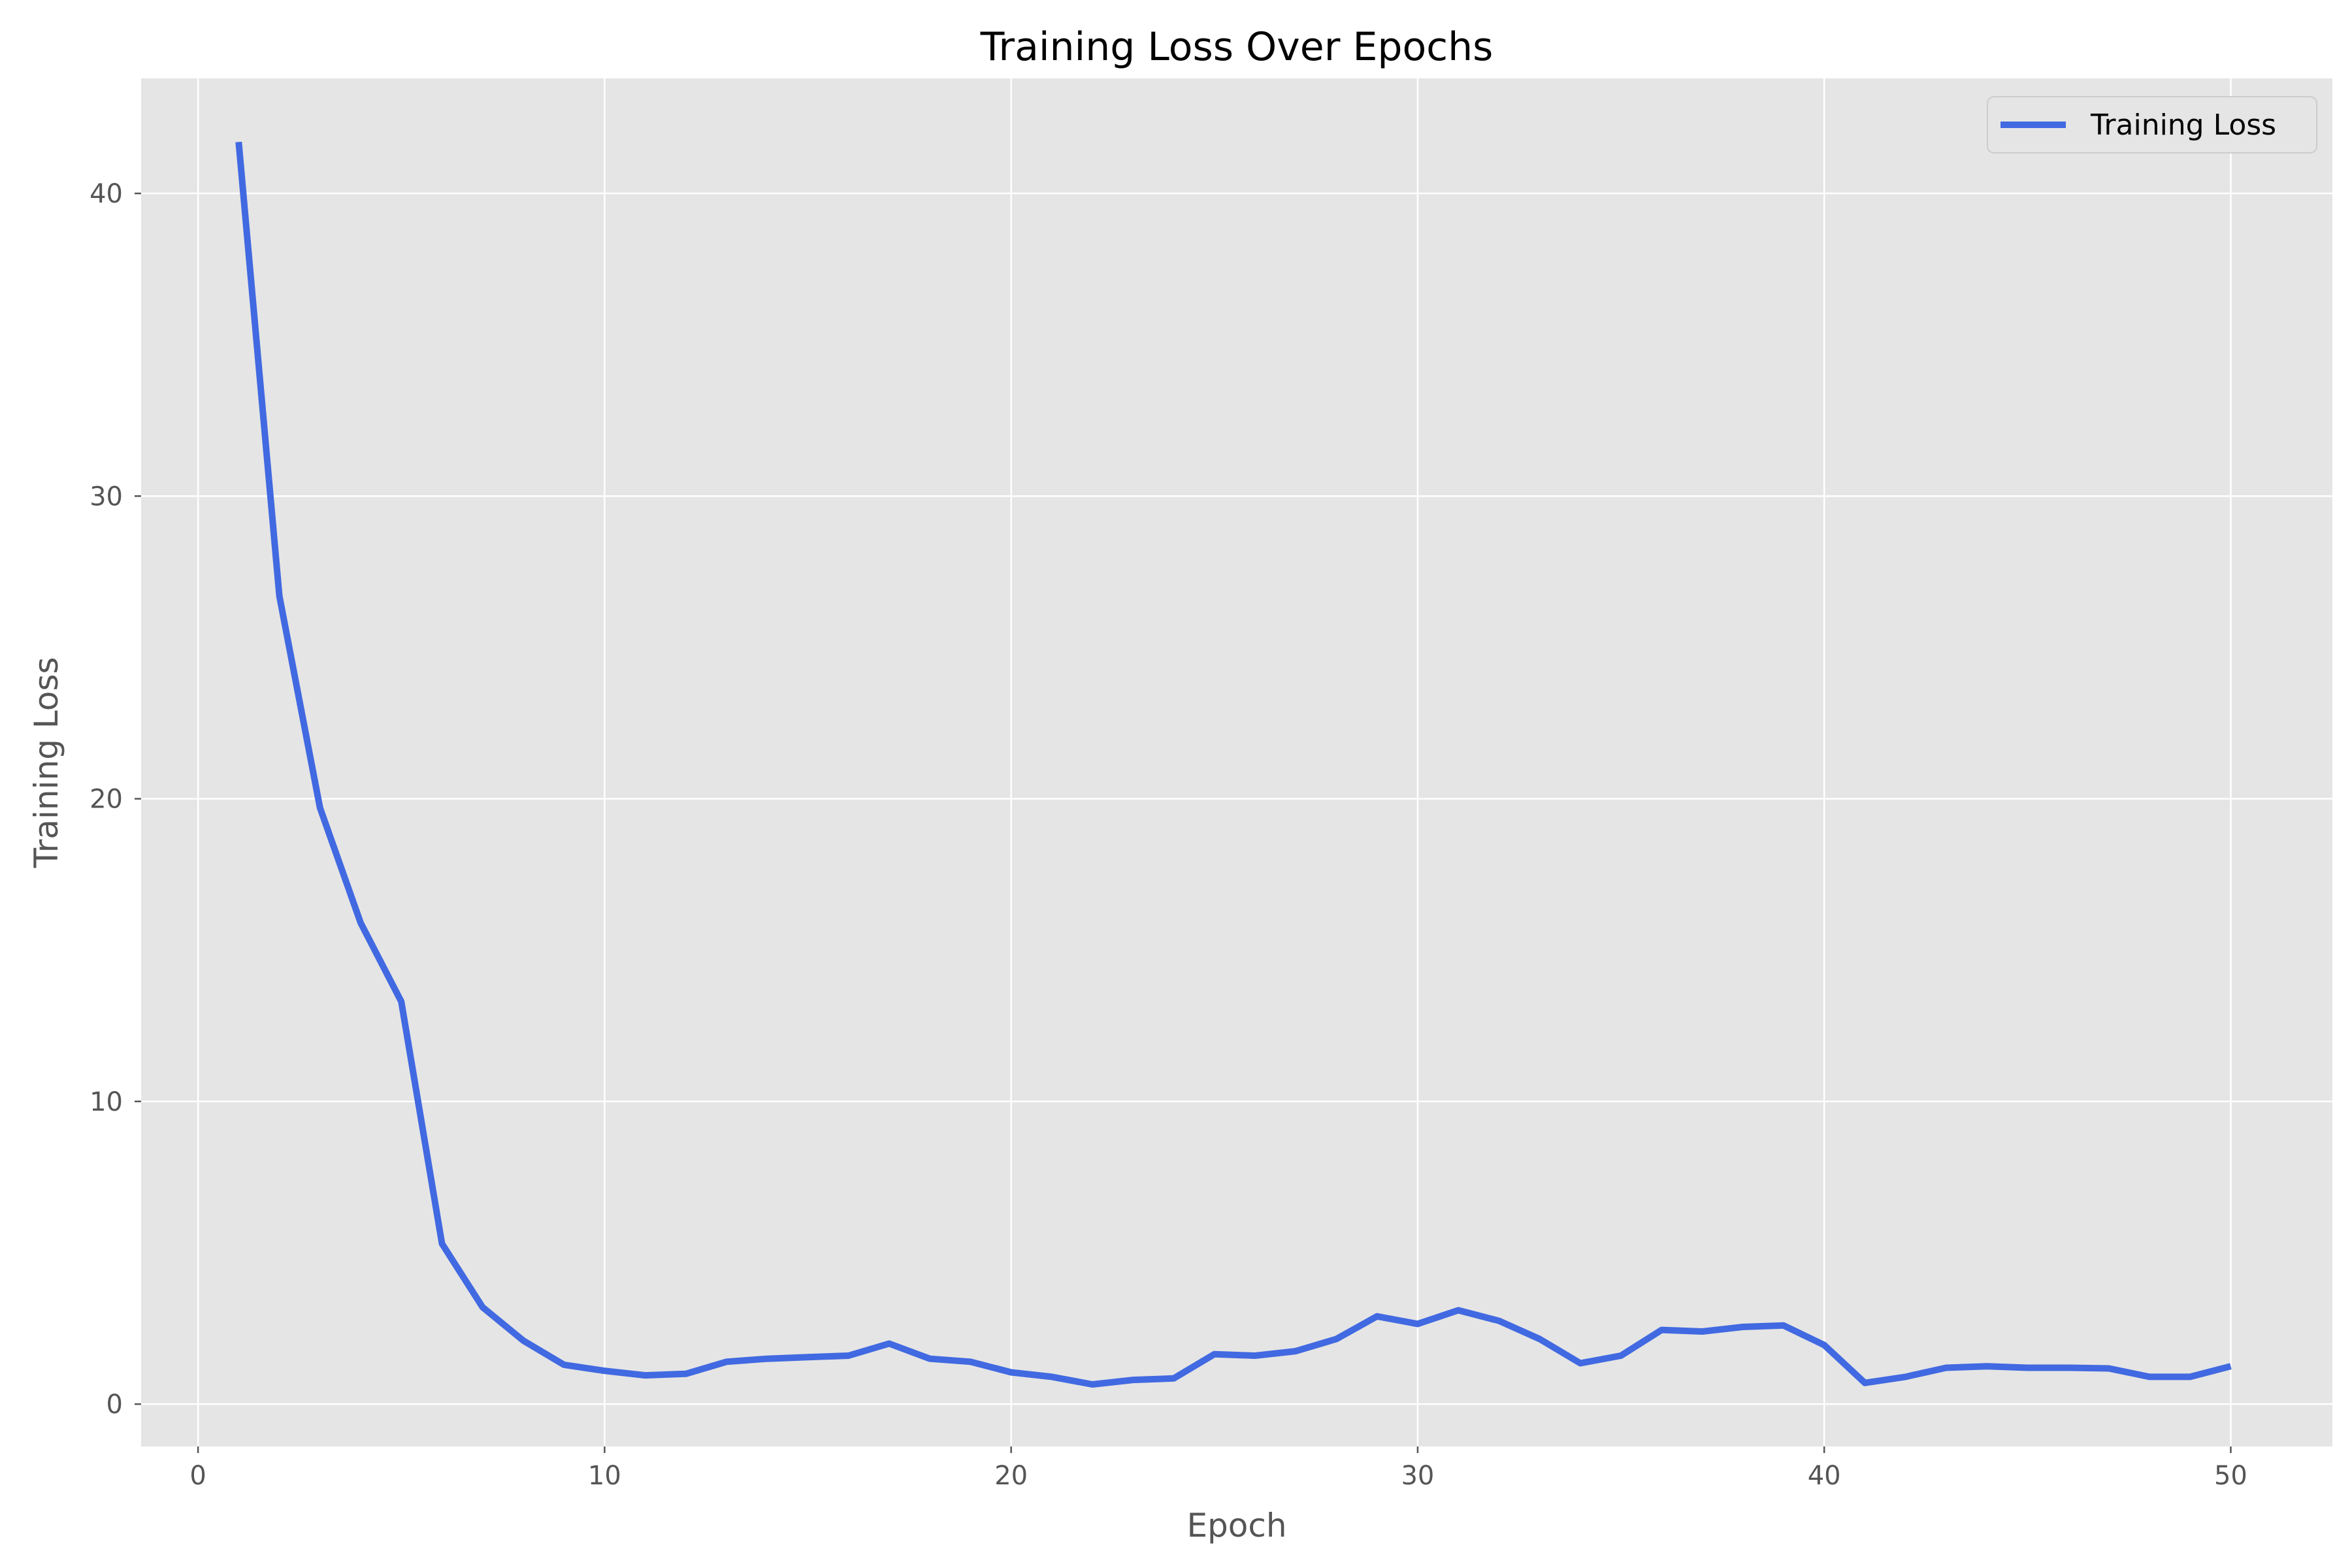  Describe the element at coordinates (2230, 1476) in the screenshot. I see `x-tick-label: 50` at that location.